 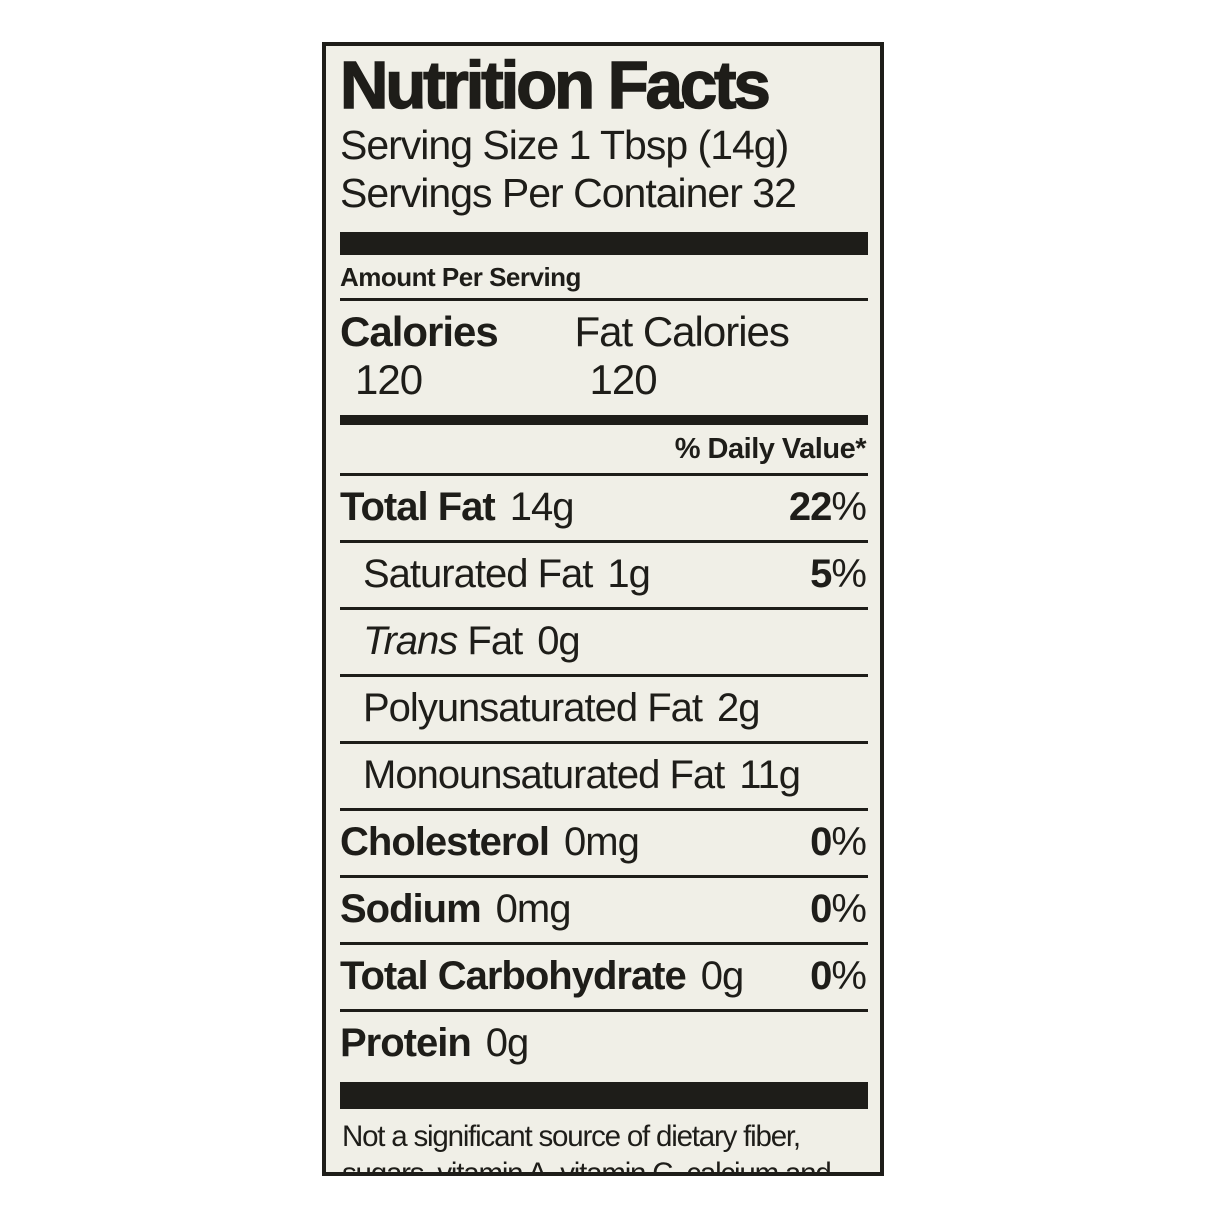 What do you see at coordinates (604, 908) in the screenshot?
I see `nutrient-row: Sodium 0mg 0%` at bounding box center [604, 908].